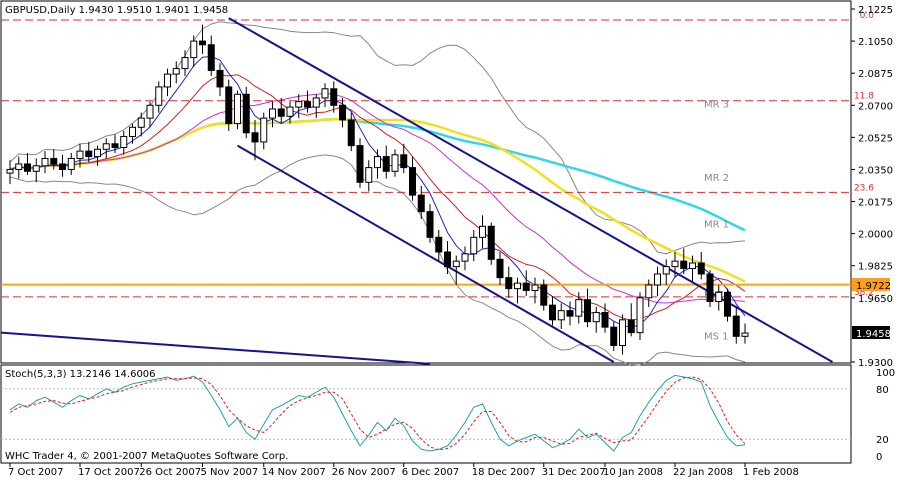 Image resolution: width=916 pixels, height=487 pixels. I want to click on price-tick-label: 1.9825, so click(875, 267).